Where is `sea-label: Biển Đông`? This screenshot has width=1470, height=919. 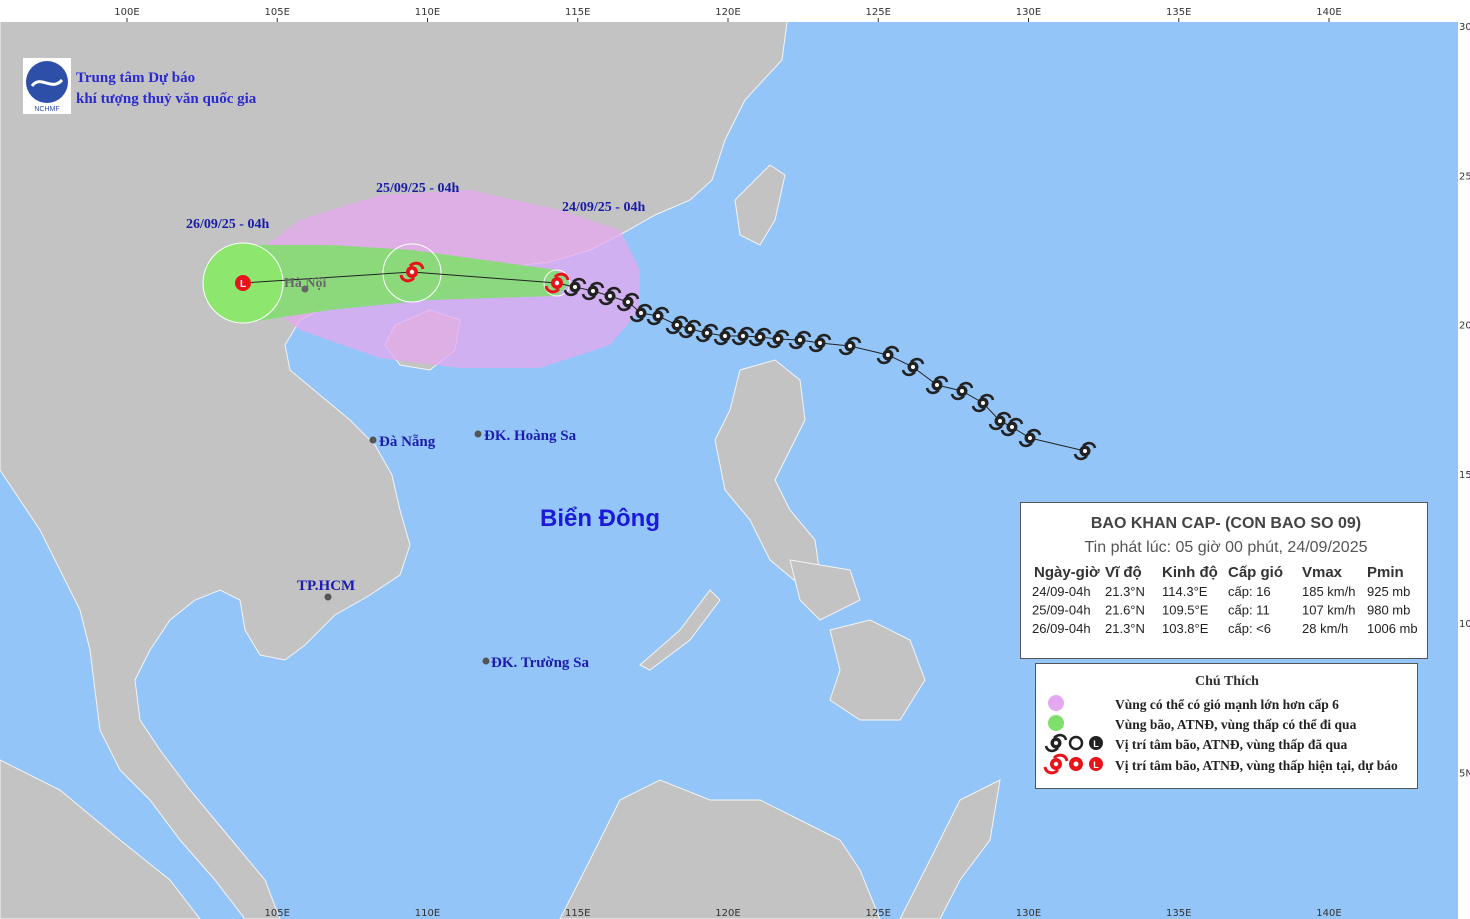
sea-label: Biển Đông is located at coordinates (600, 518).